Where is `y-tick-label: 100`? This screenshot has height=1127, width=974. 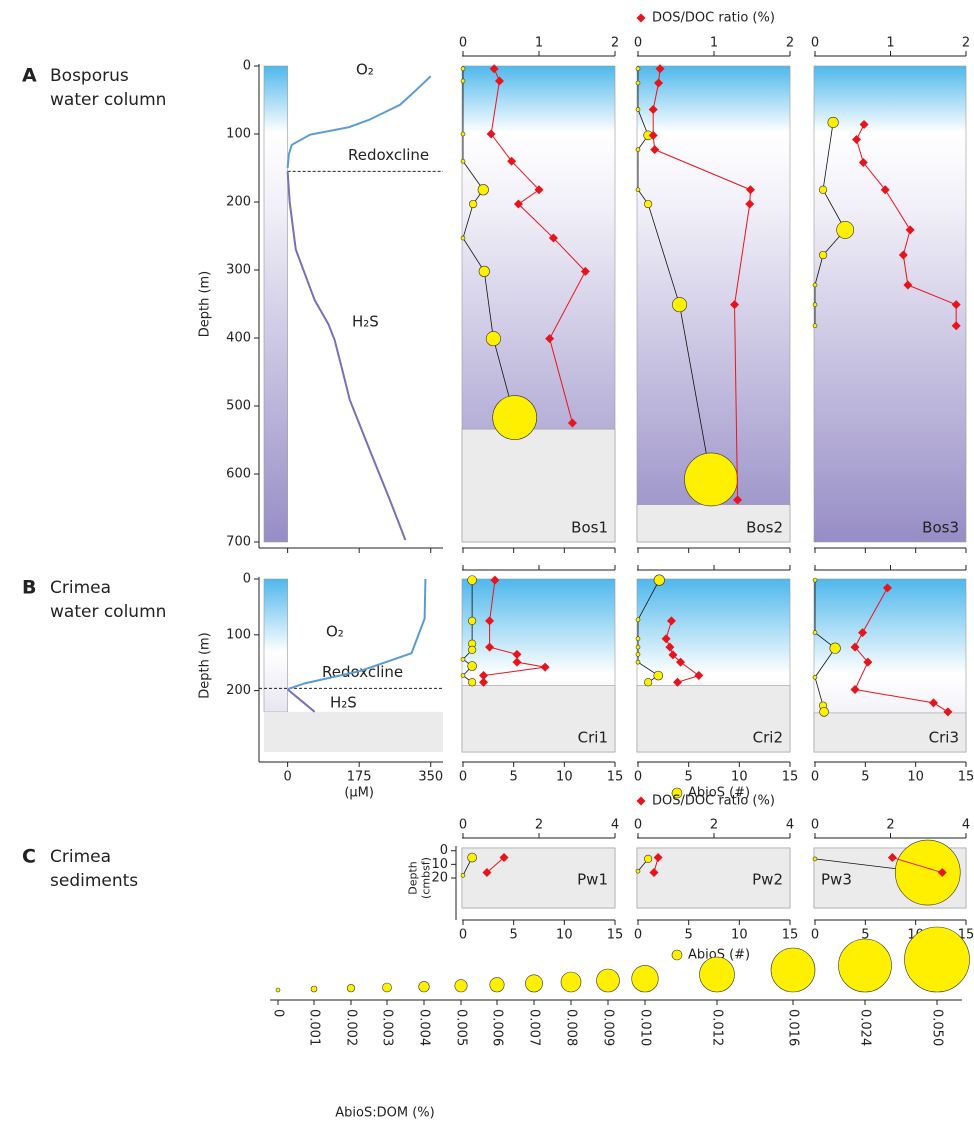
y-tick-label: 100 is located at coordinates (238, 134).